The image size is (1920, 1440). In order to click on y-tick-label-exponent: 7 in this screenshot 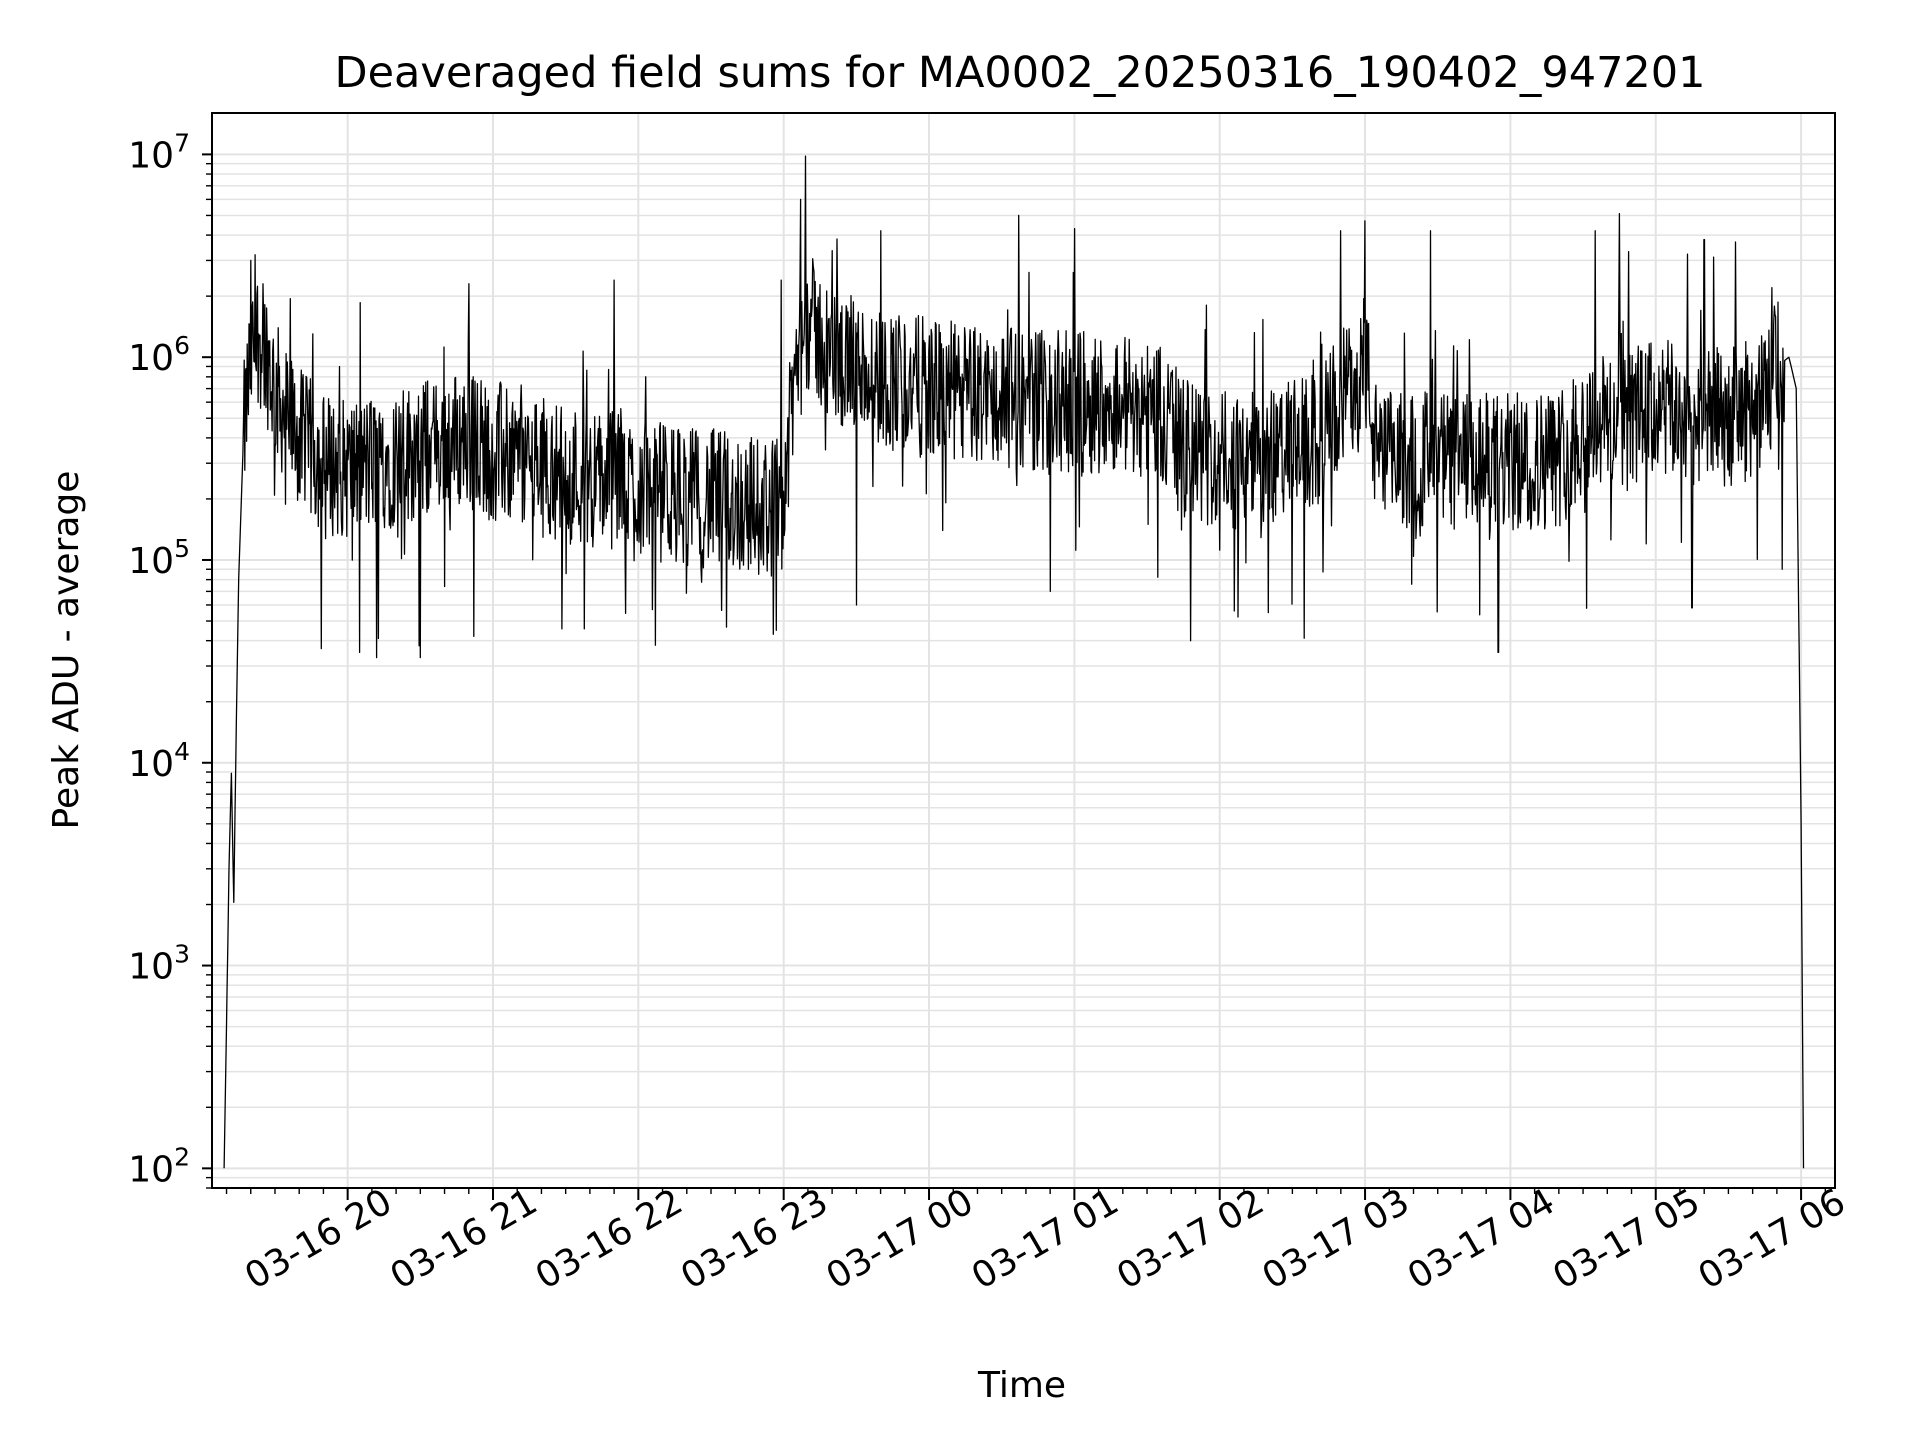, I will do `click(182, 142)`.